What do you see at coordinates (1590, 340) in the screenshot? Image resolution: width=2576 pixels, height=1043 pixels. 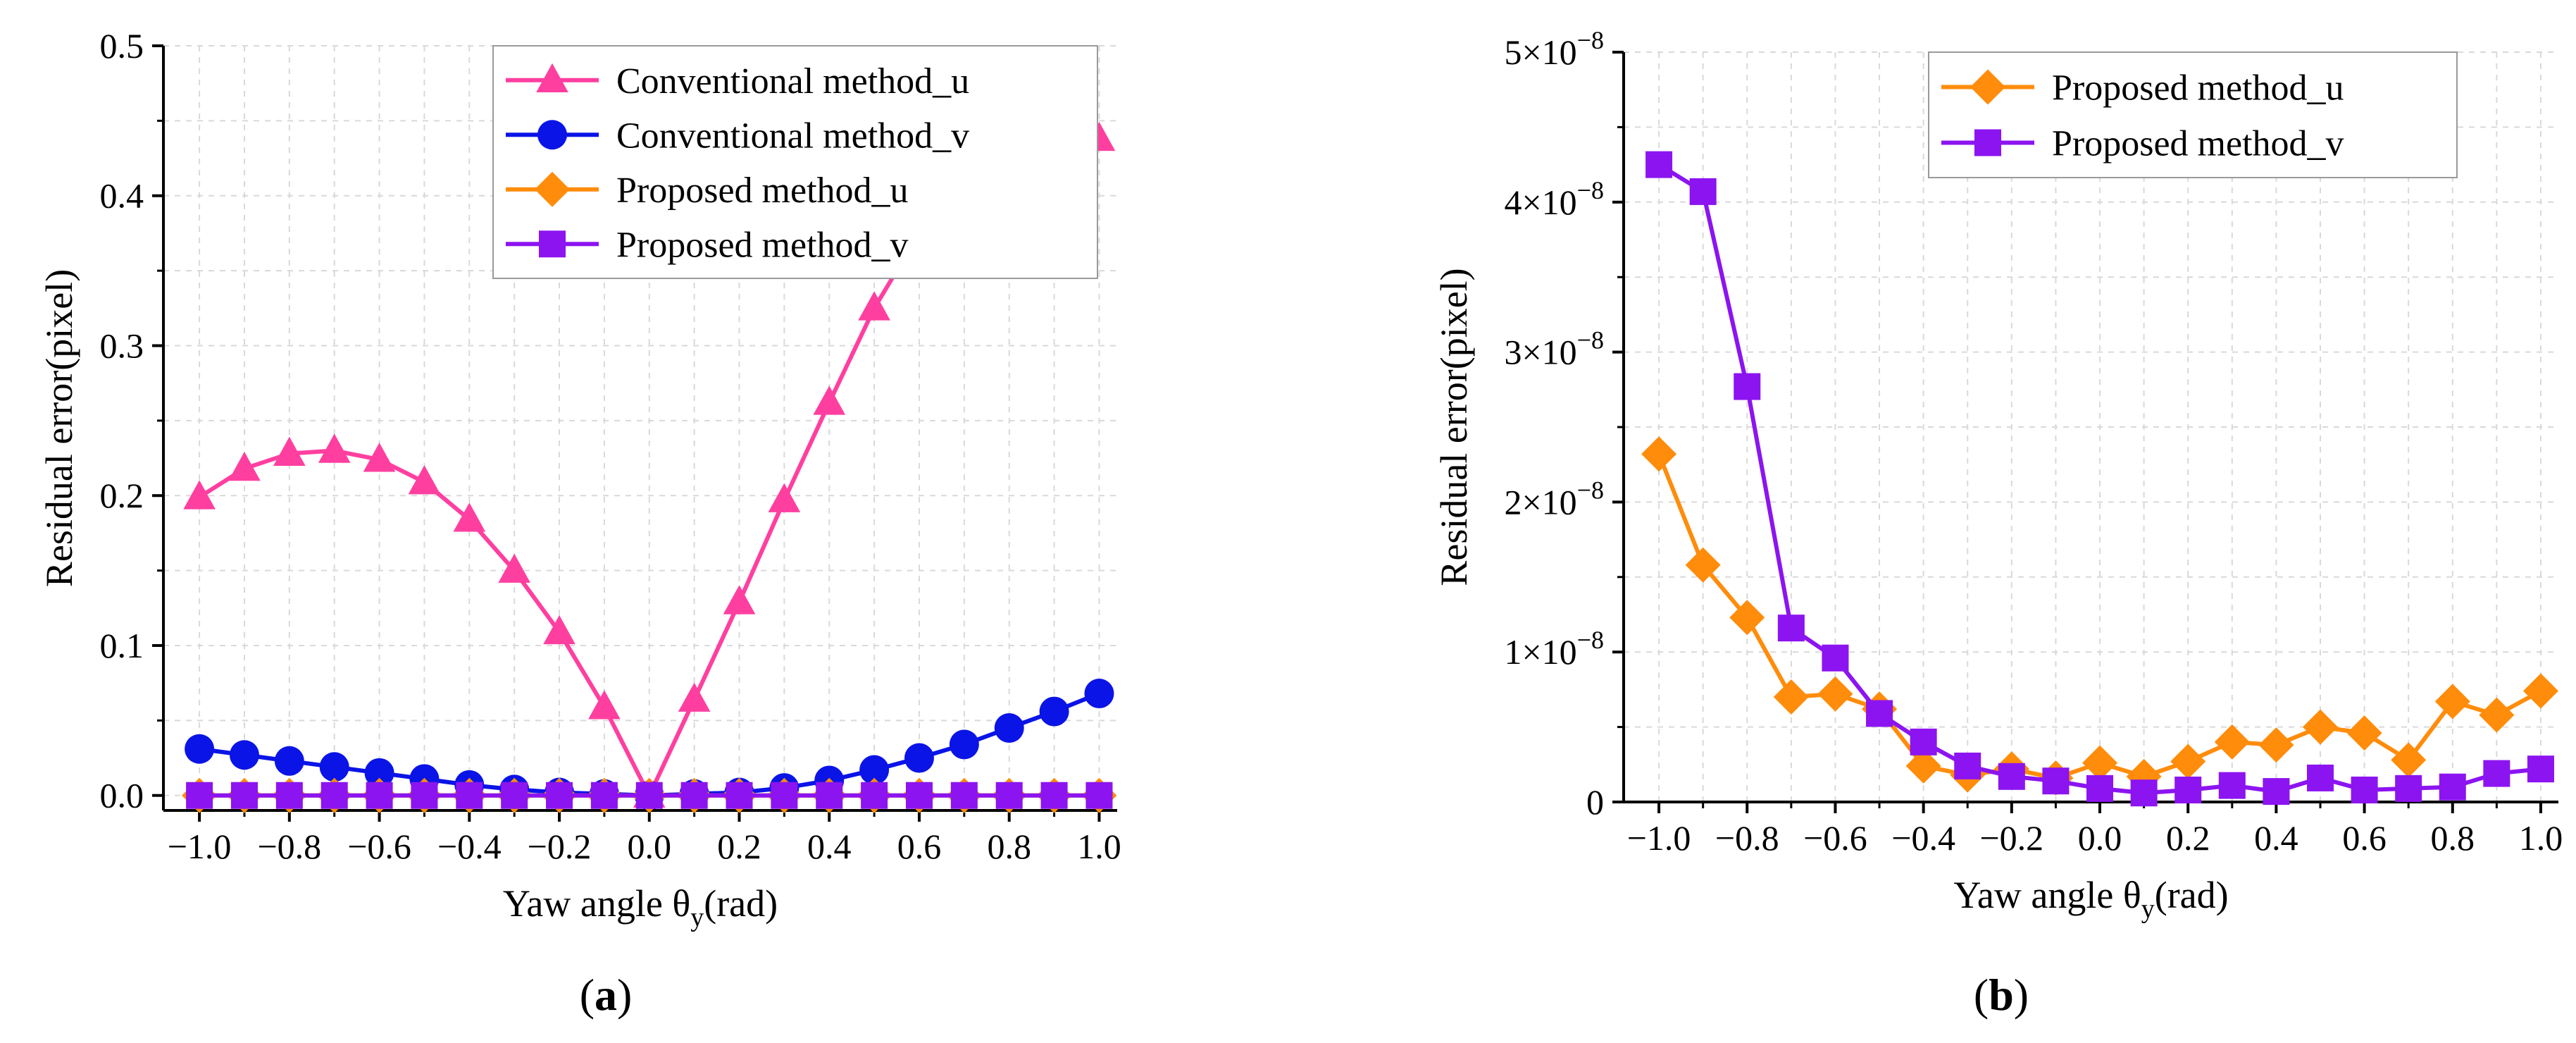 I see `chart-b-ytick-label-exp-3: −8` at bounding box center [1590, 340].